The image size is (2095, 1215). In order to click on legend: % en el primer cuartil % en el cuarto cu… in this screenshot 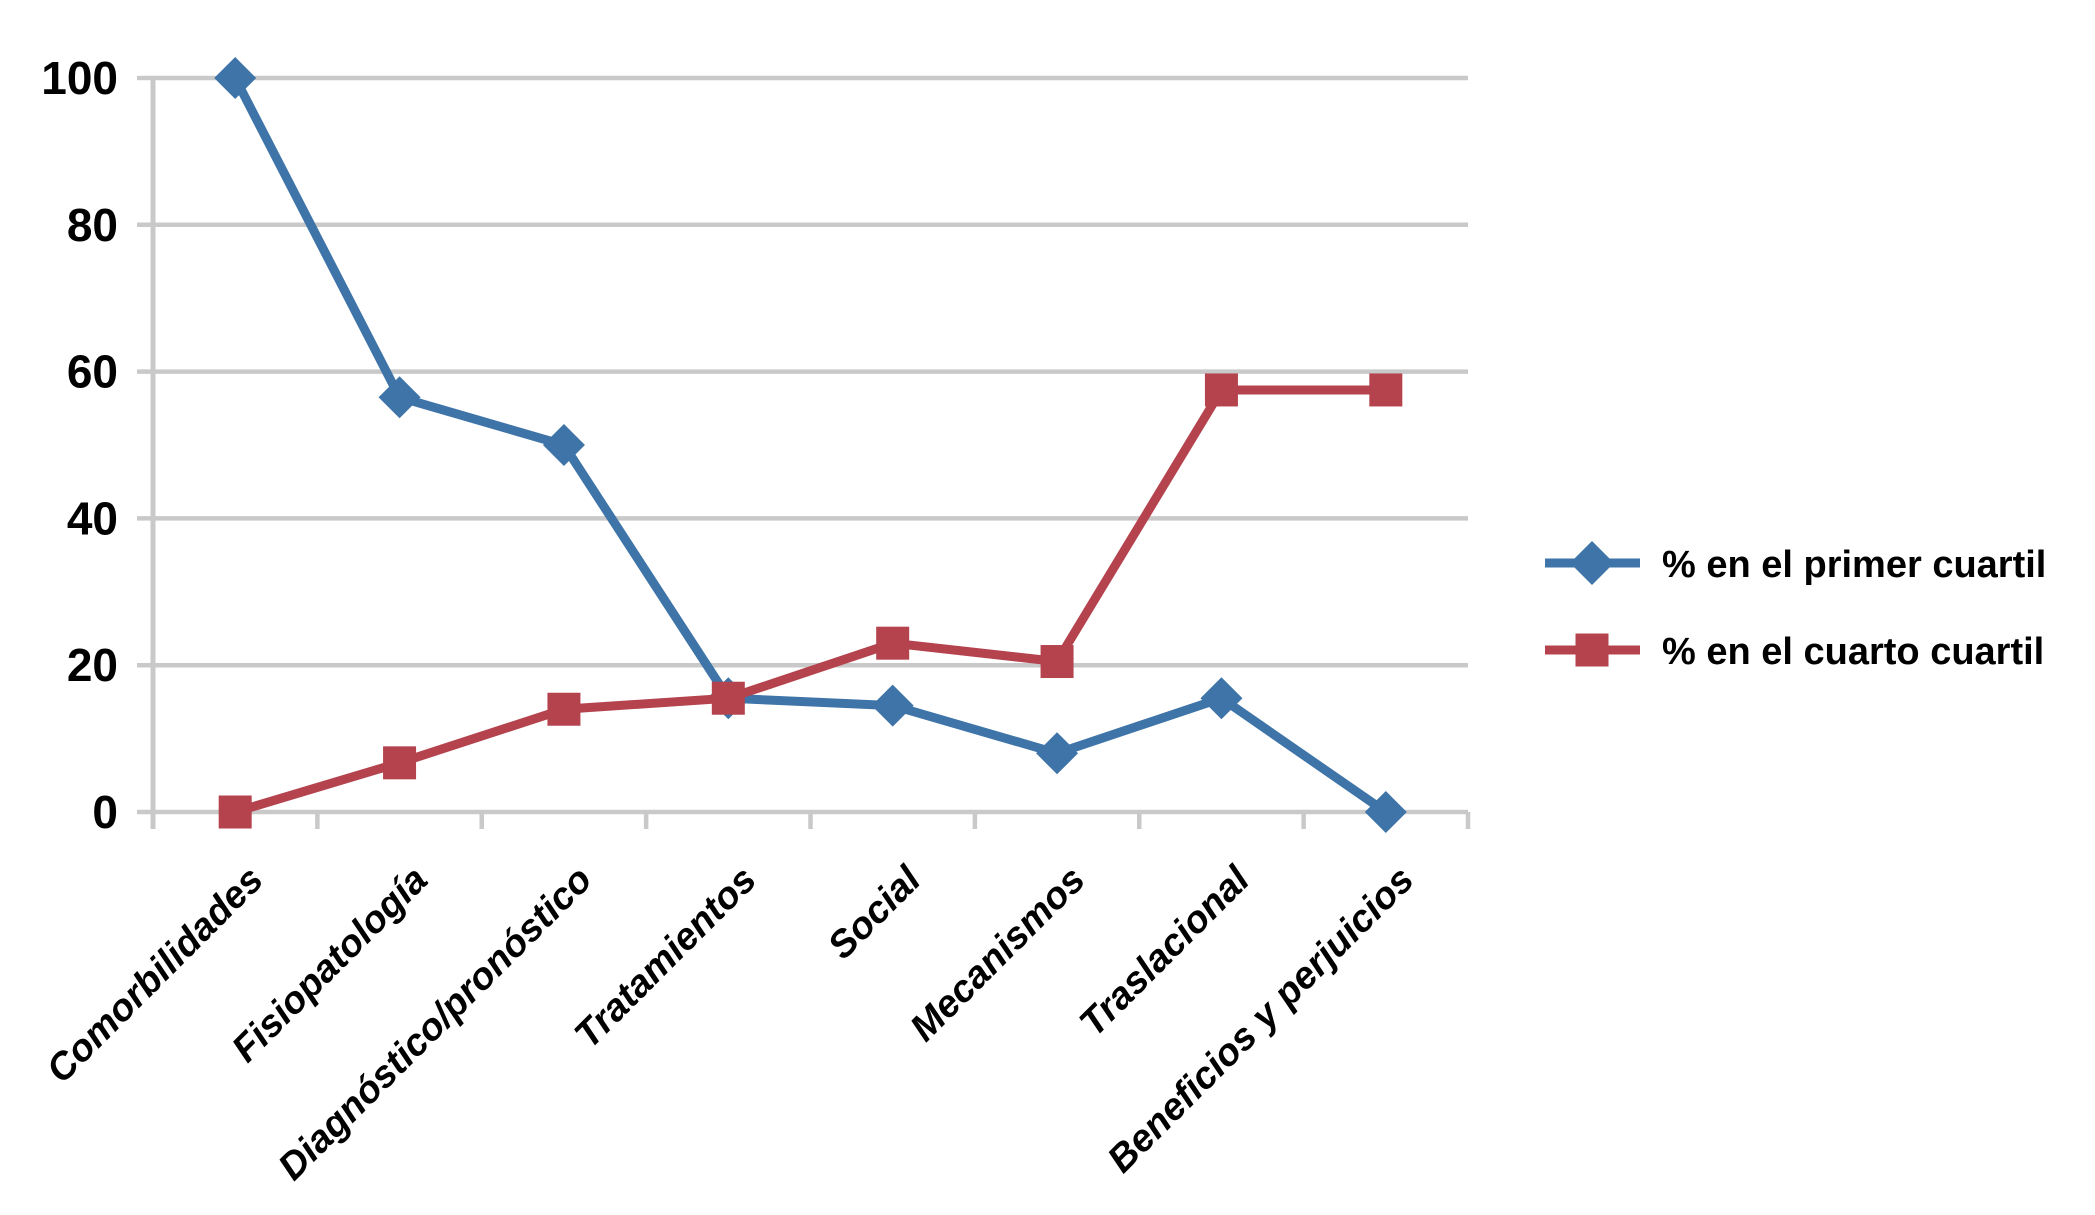, I will do `click(1795, 607)`.